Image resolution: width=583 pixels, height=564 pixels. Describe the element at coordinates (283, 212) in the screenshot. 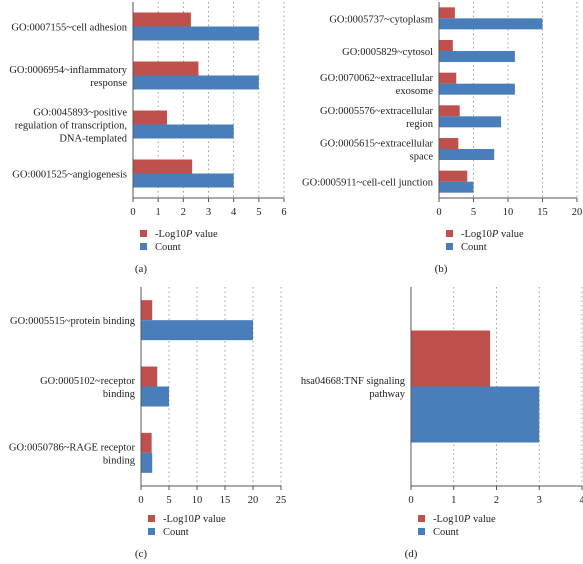

I see `x-tick-label: 6` at that location.